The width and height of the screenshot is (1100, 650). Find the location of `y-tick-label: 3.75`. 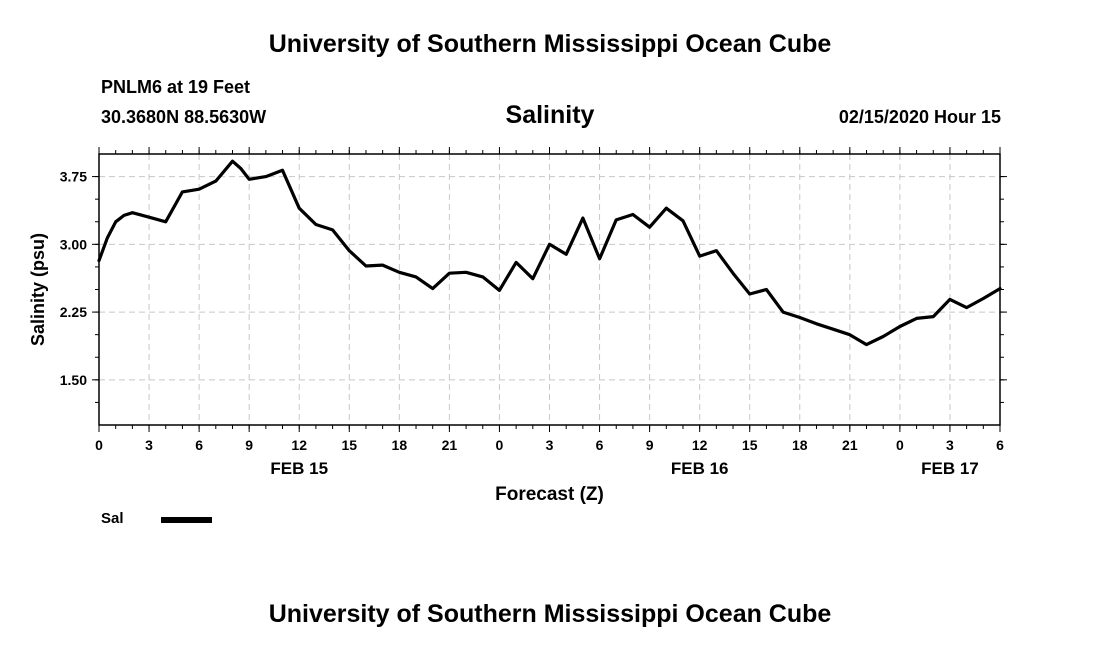

y-tick-label: 3.75 is located at coordinates (73, 177).